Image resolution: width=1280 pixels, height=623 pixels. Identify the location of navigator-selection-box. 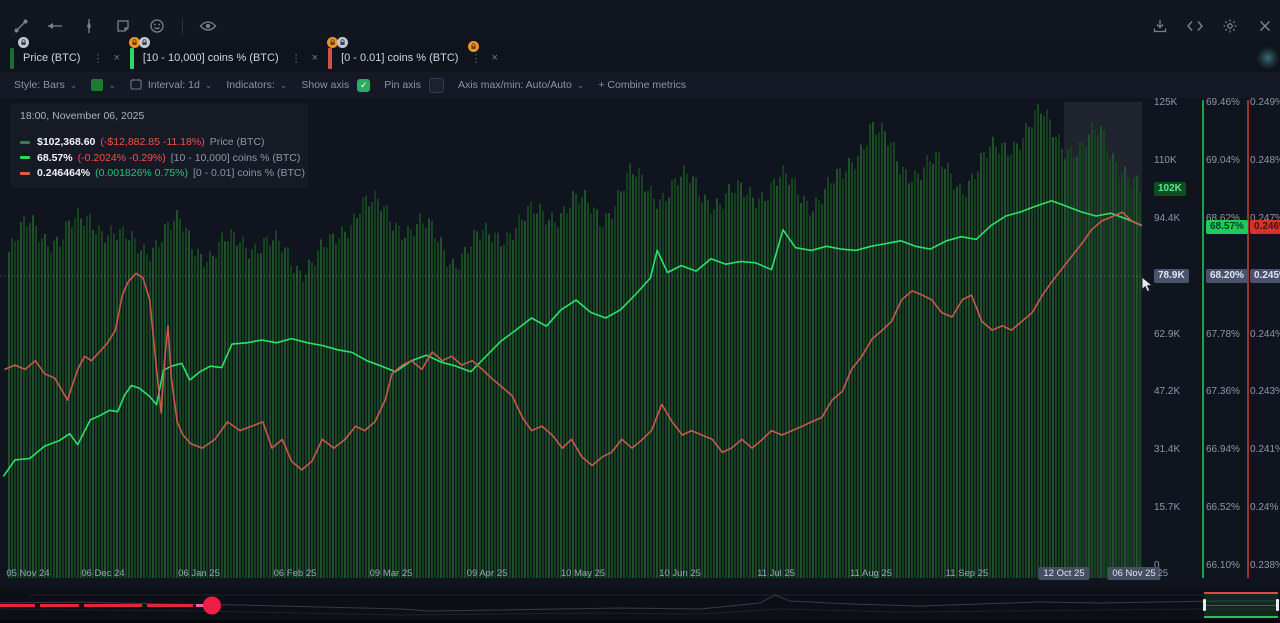
(1241, 605).